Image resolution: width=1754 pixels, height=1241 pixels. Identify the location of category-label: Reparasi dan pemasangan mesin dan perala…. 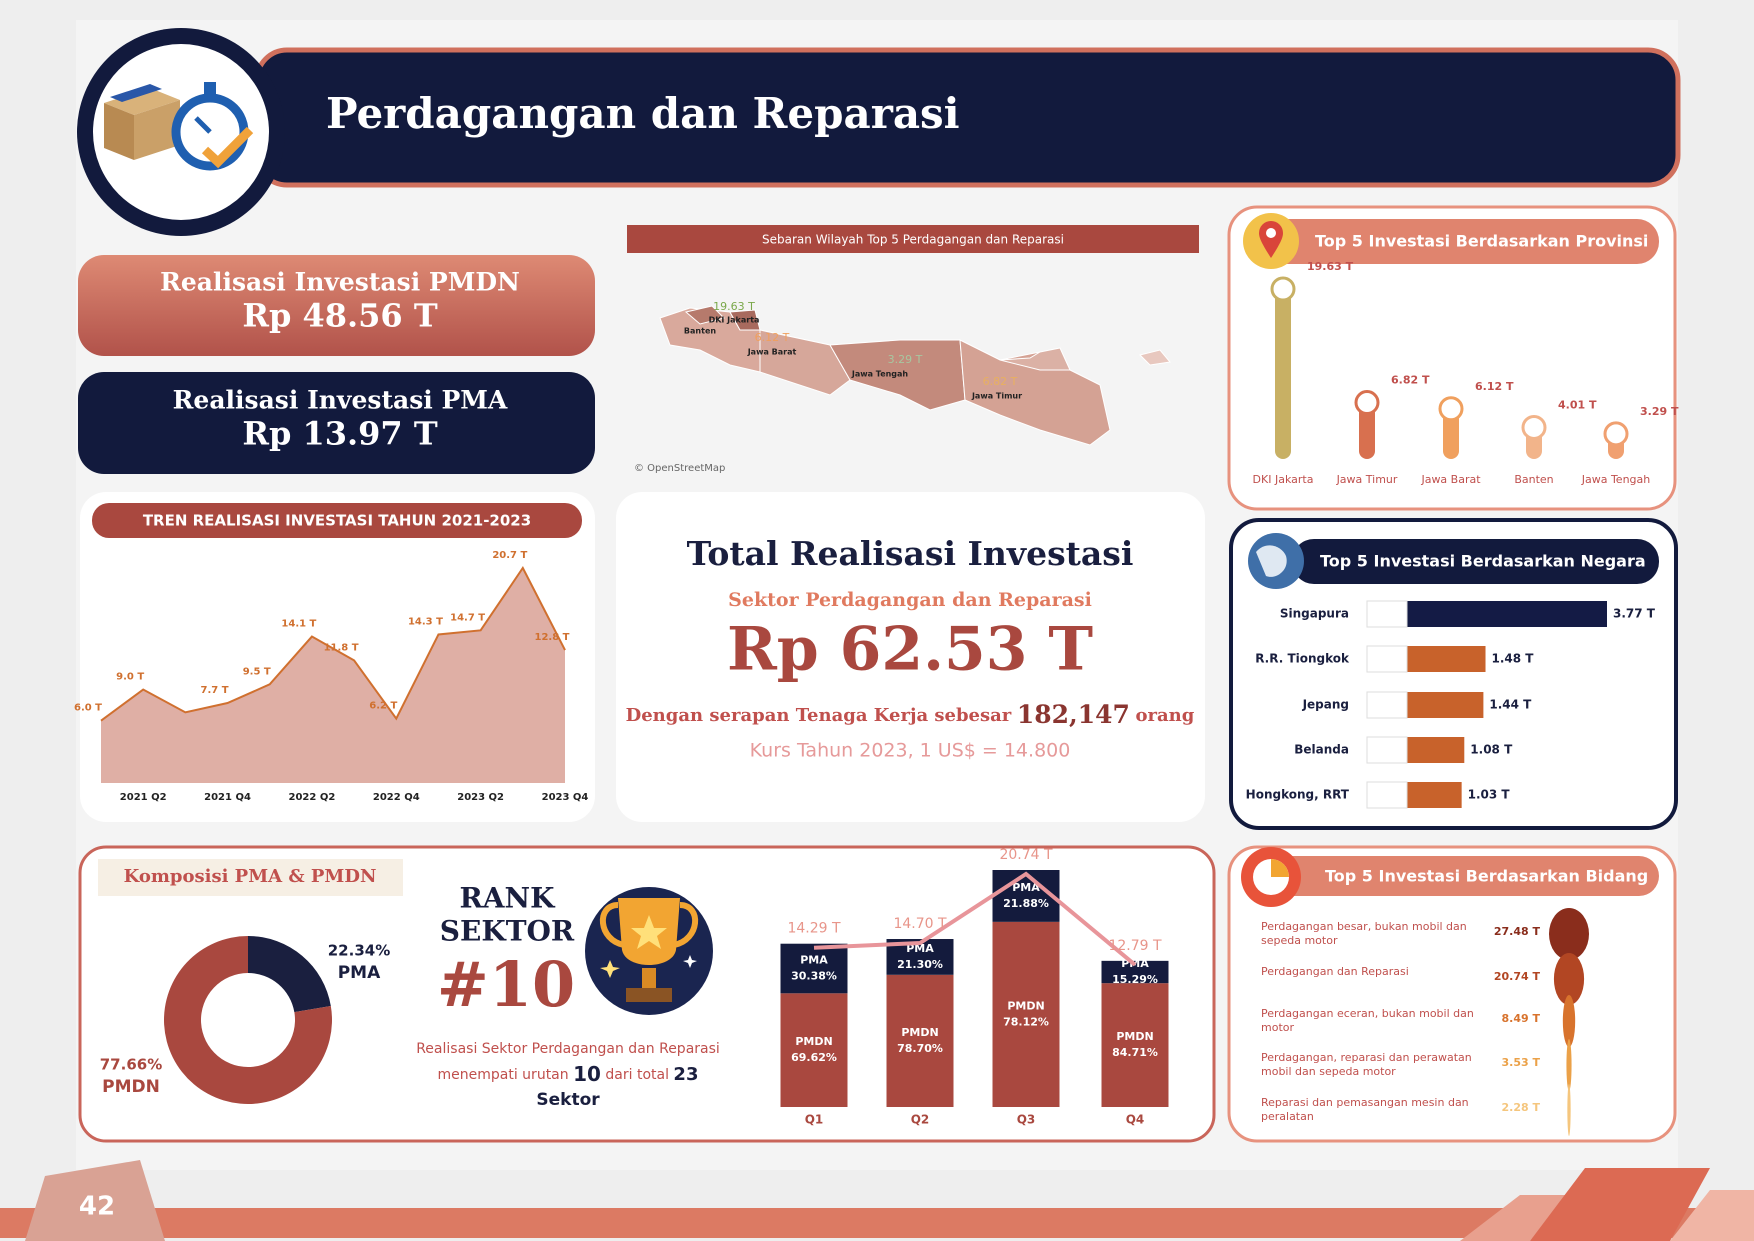
(1365, 1109).